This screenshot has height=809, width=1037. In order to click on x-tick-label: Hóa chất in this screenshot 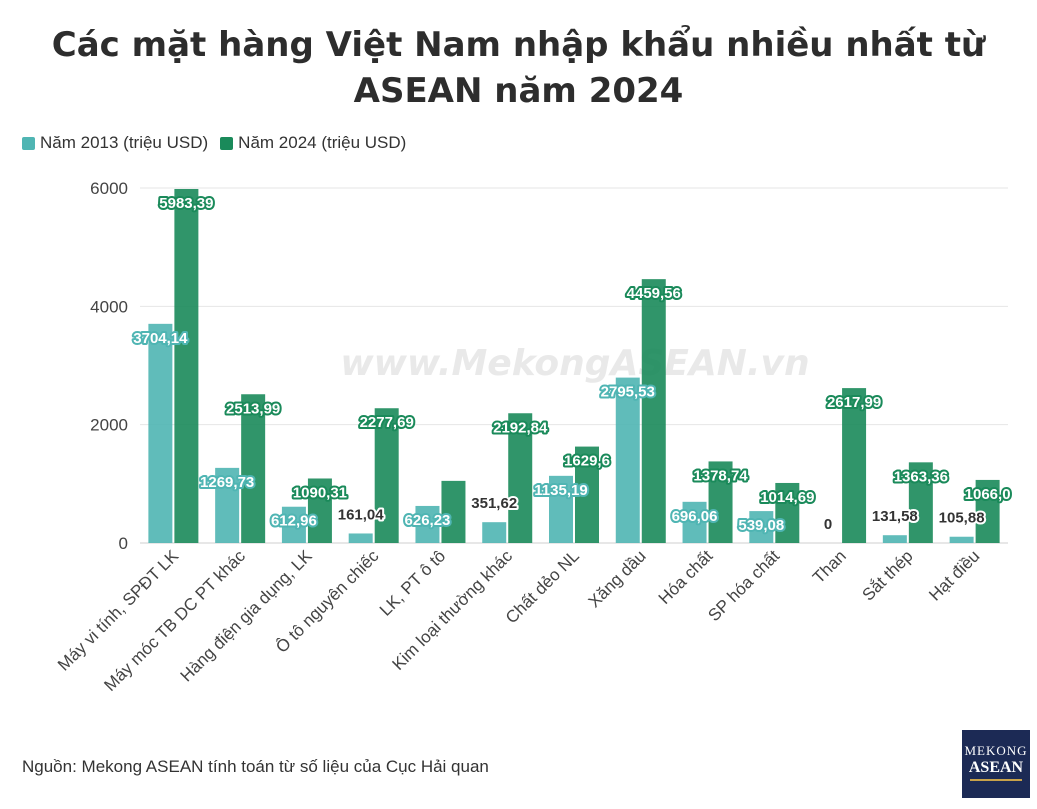, I will do `click(686, 577)`.